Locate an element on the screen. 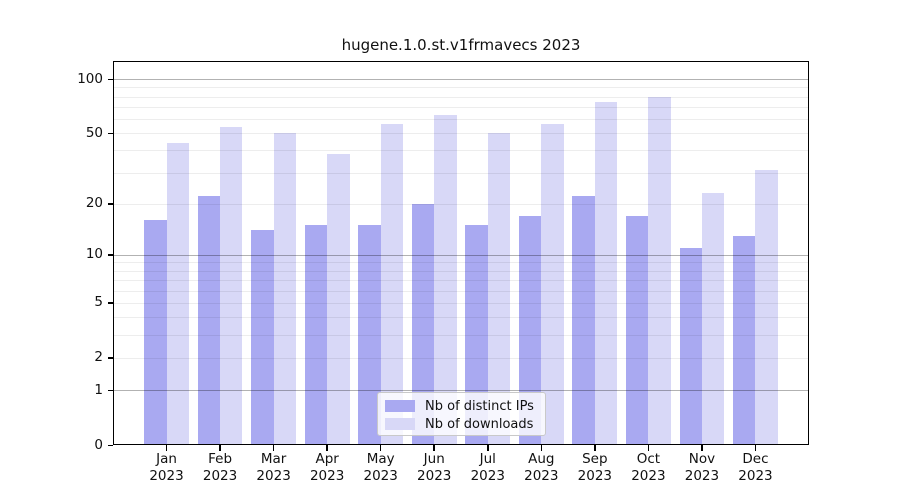 Image resolution: width=900 pixels, height=500 pixels. x-tick-label-jan: Jan 2023 is located at coordinates (166, 467).